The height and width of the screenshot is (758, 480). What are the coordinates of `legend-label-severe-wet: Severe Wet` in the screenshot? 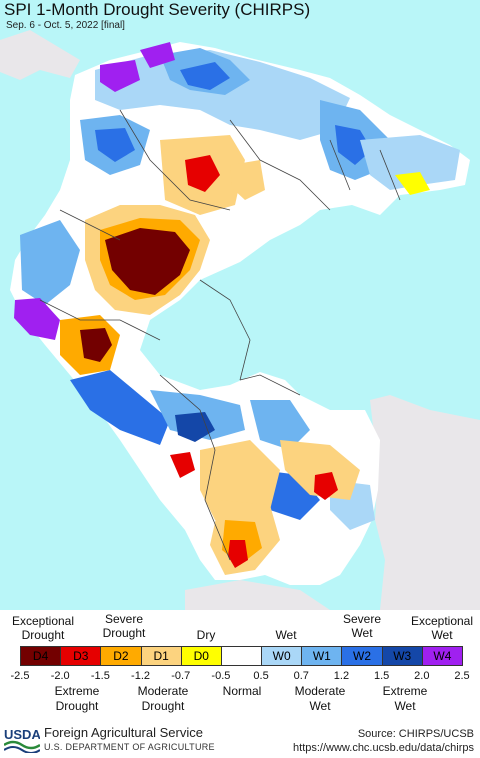 It's located at (362, 626).